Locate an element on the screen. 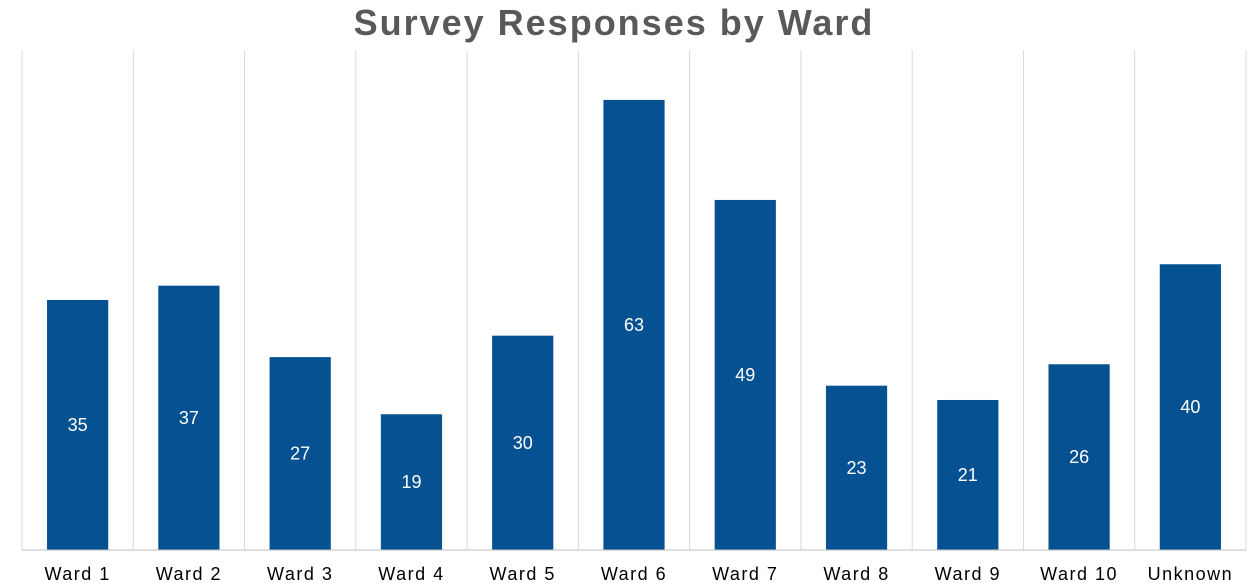  bar-value-label: 35 is located at coordinates (78, 425).